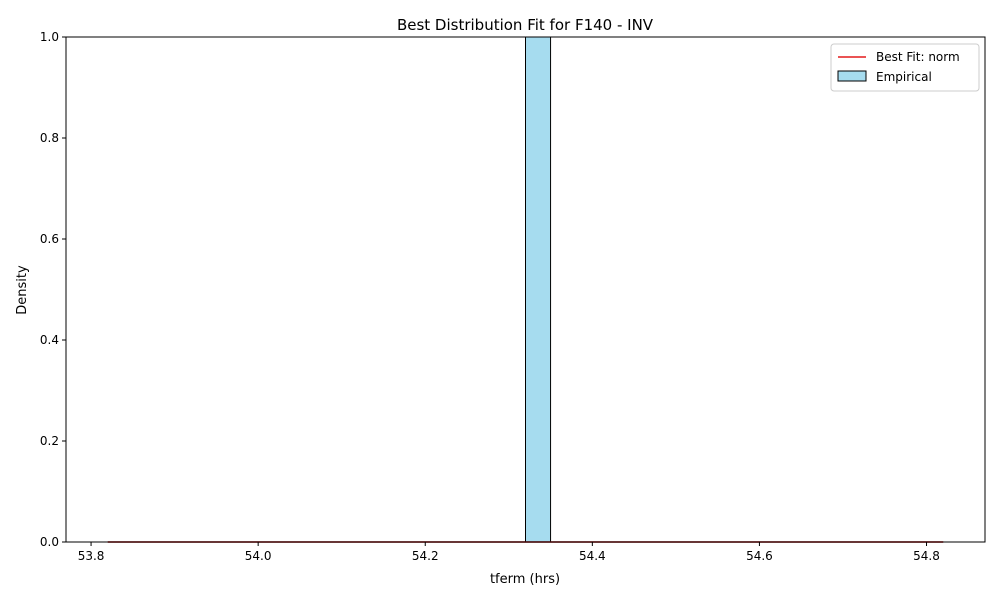 The image size is (1000, 600). What do you see at coordinates (91, 556) in the screenshot?
I see `x-tick-label-0: 53.8` at bounding box center [91, 556].